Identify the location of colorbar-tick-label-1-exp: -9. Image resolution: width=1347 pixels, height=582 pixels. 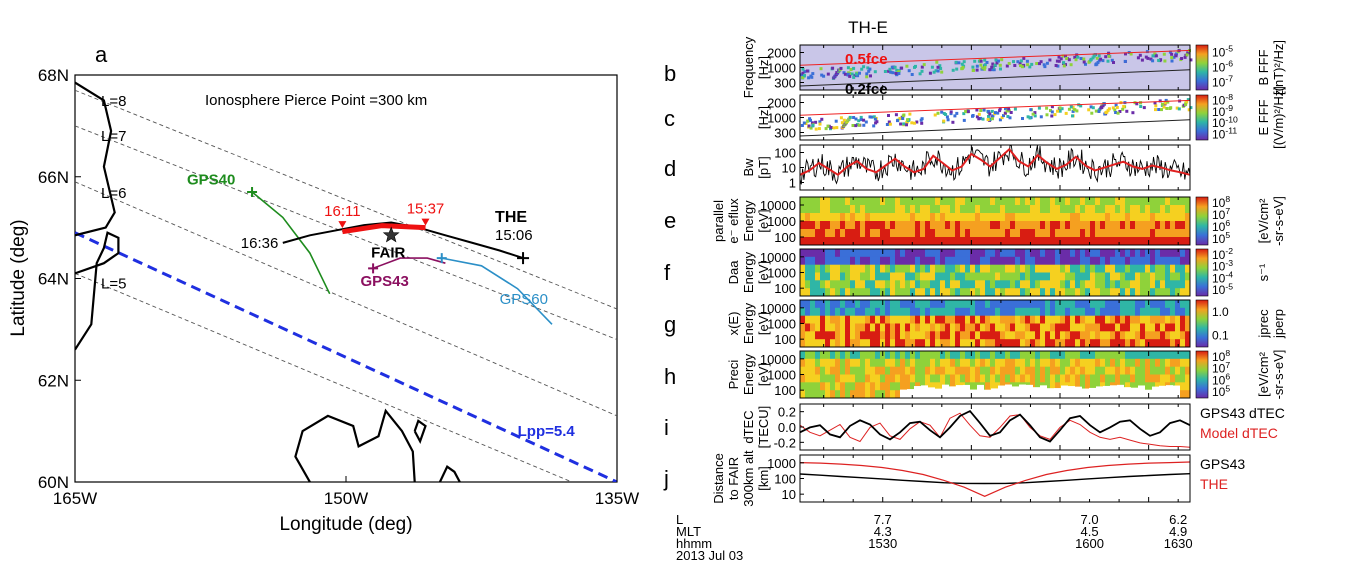
(1229, 108).